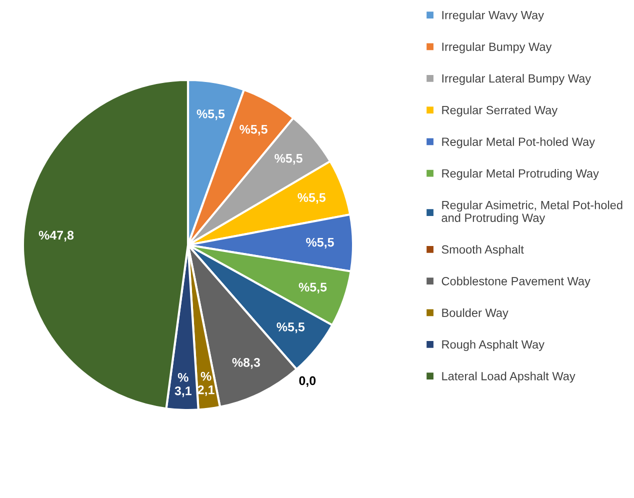 Image resolution: width=634 pixels, height=498 pixels. I want to click on data-label: % 2,1, so click(206, 384).